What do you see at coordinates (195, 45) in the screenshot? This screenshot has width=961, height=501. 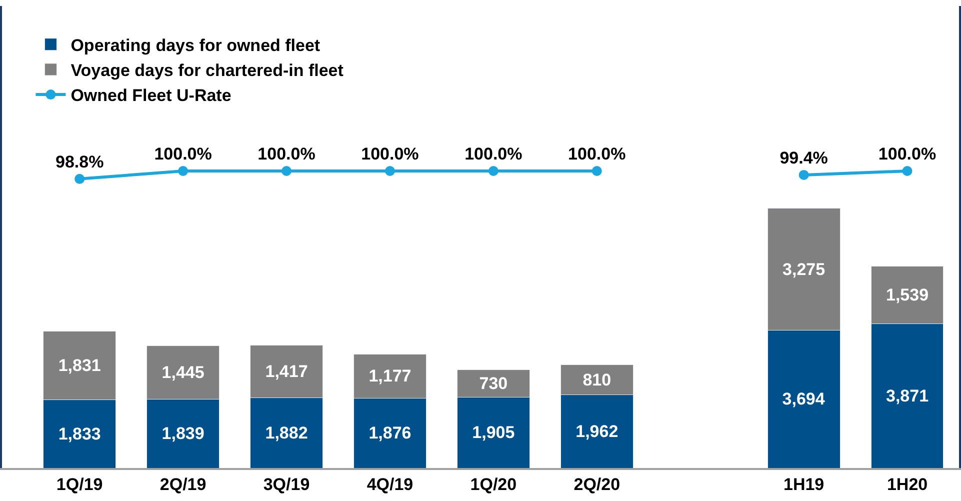 I see `legend-label: Operating days for owned fleet` at bounding box center [195, 45].